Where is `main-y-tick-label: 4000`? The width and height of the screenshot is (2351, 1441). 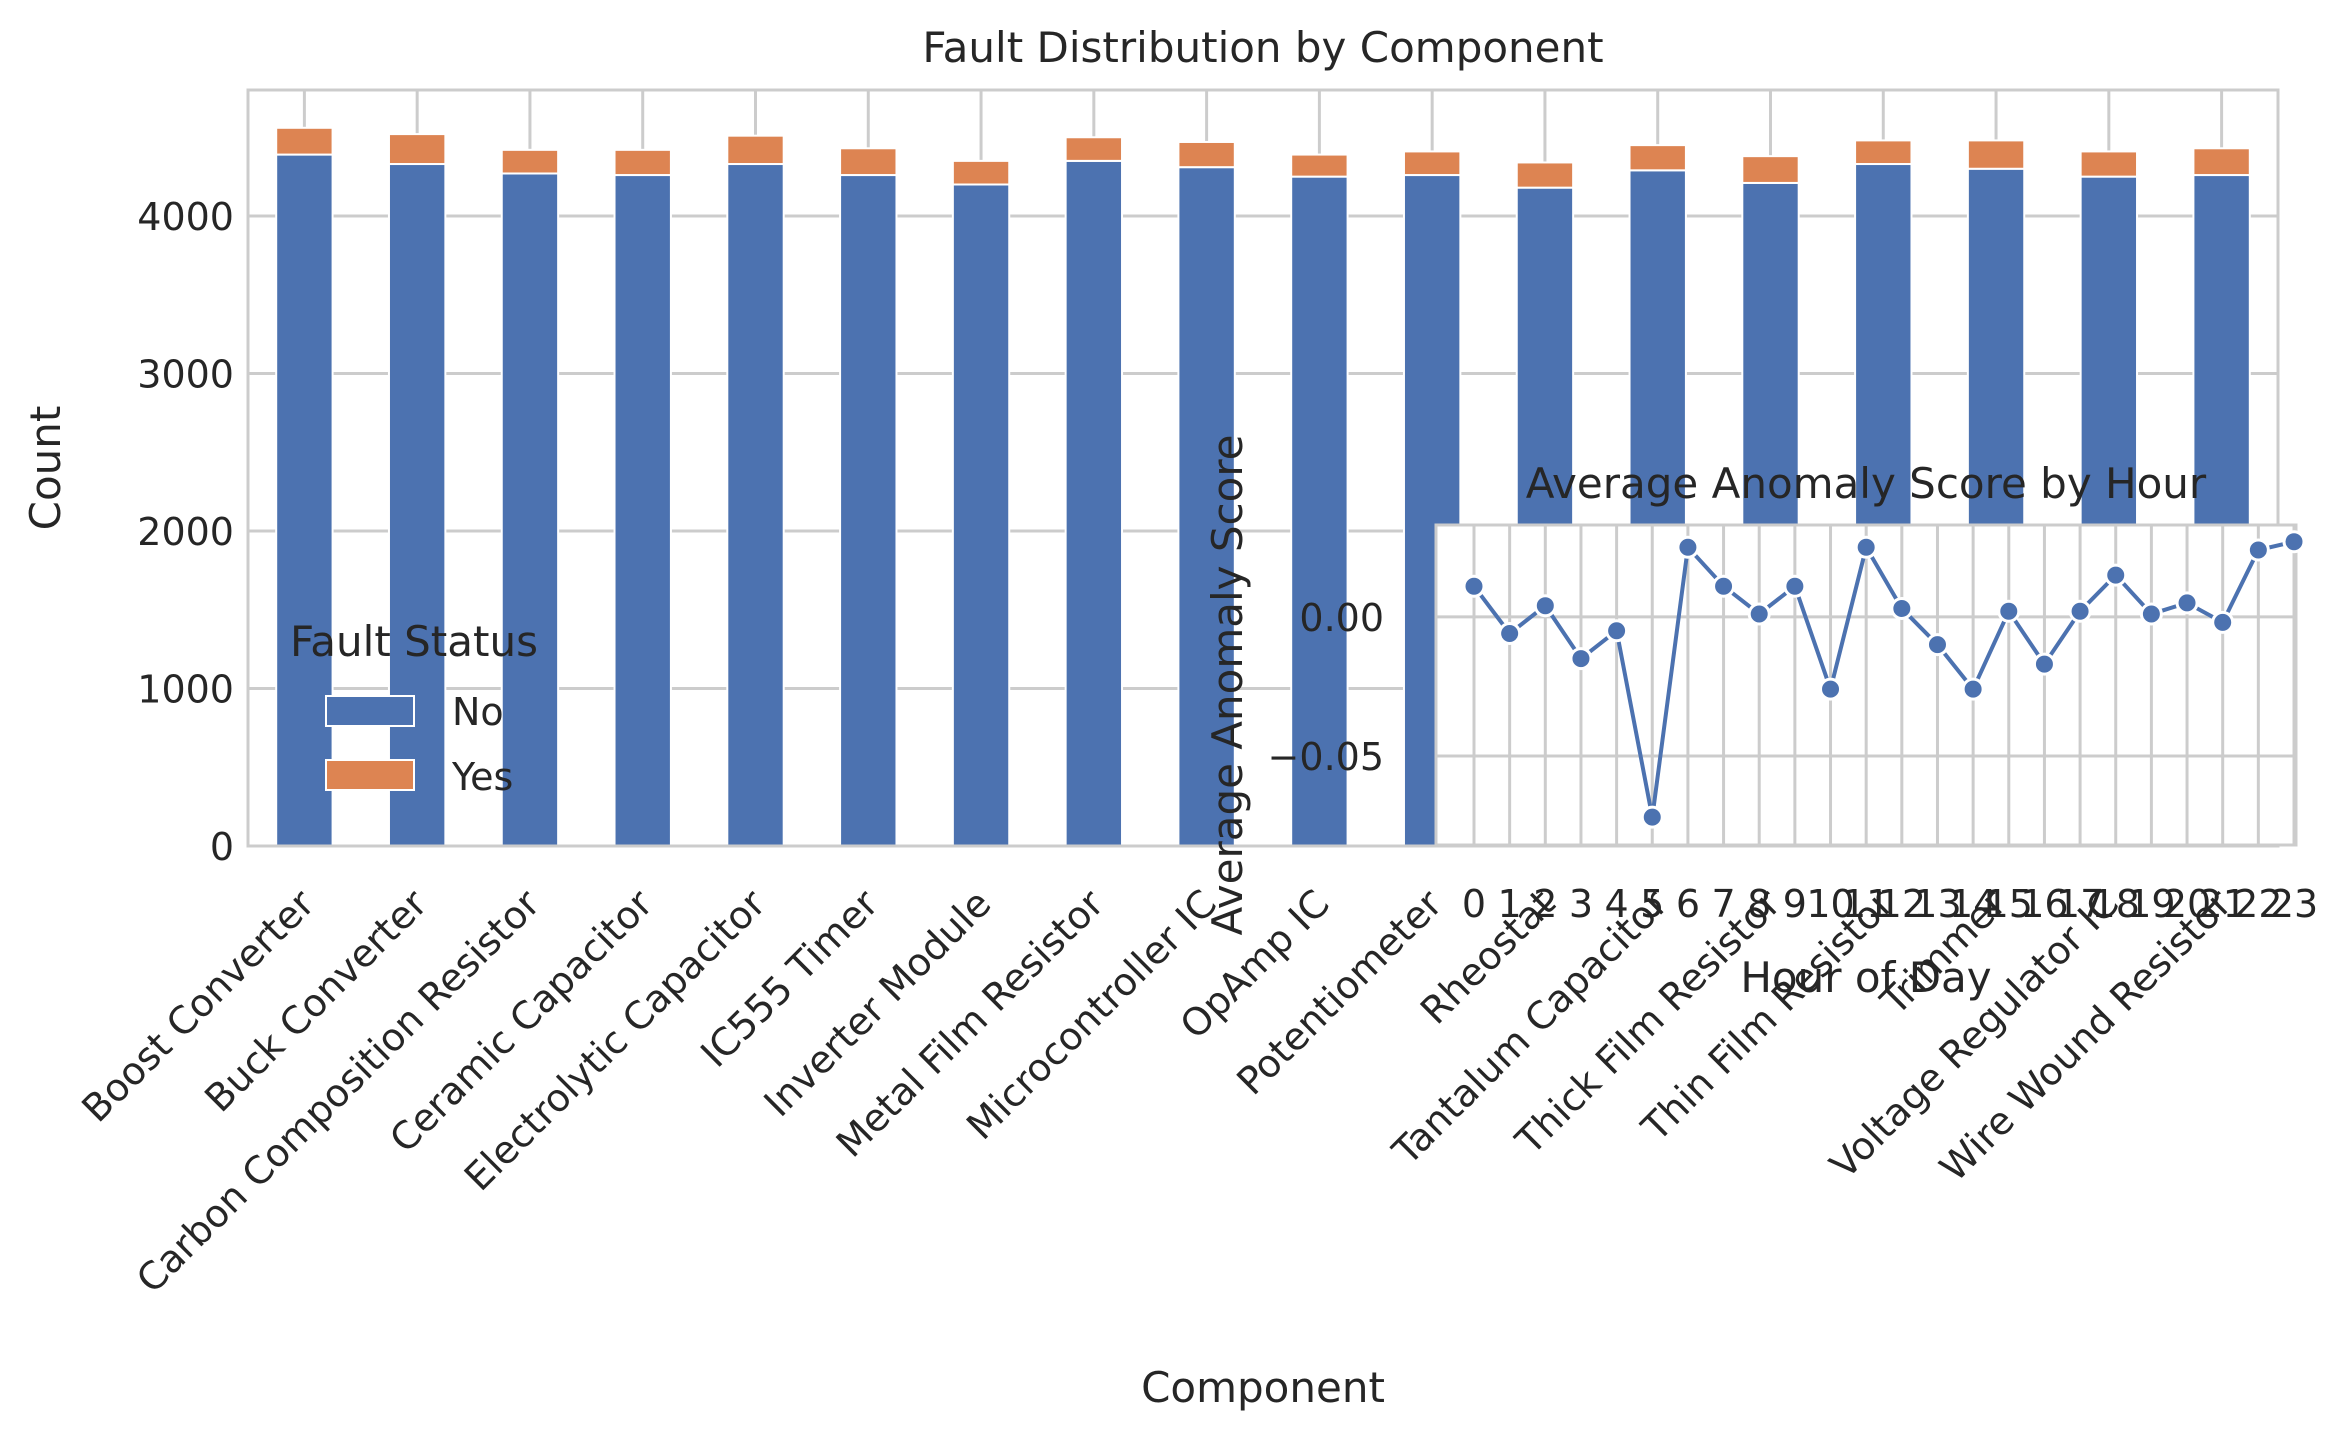
main-y-tick-label: 4000 is located at coordinates (185, 217).